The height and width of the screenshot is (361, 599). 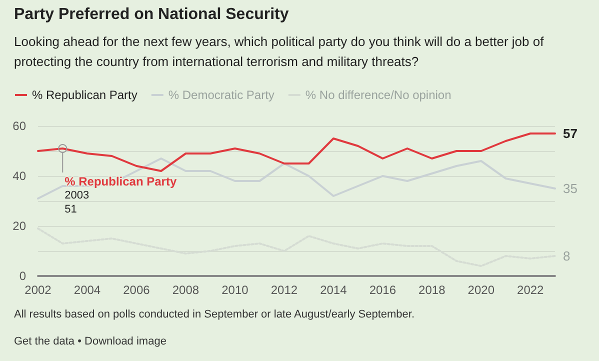 I want to click on annotation: % Republican Party 2003 51, so click(x=120, y=195).